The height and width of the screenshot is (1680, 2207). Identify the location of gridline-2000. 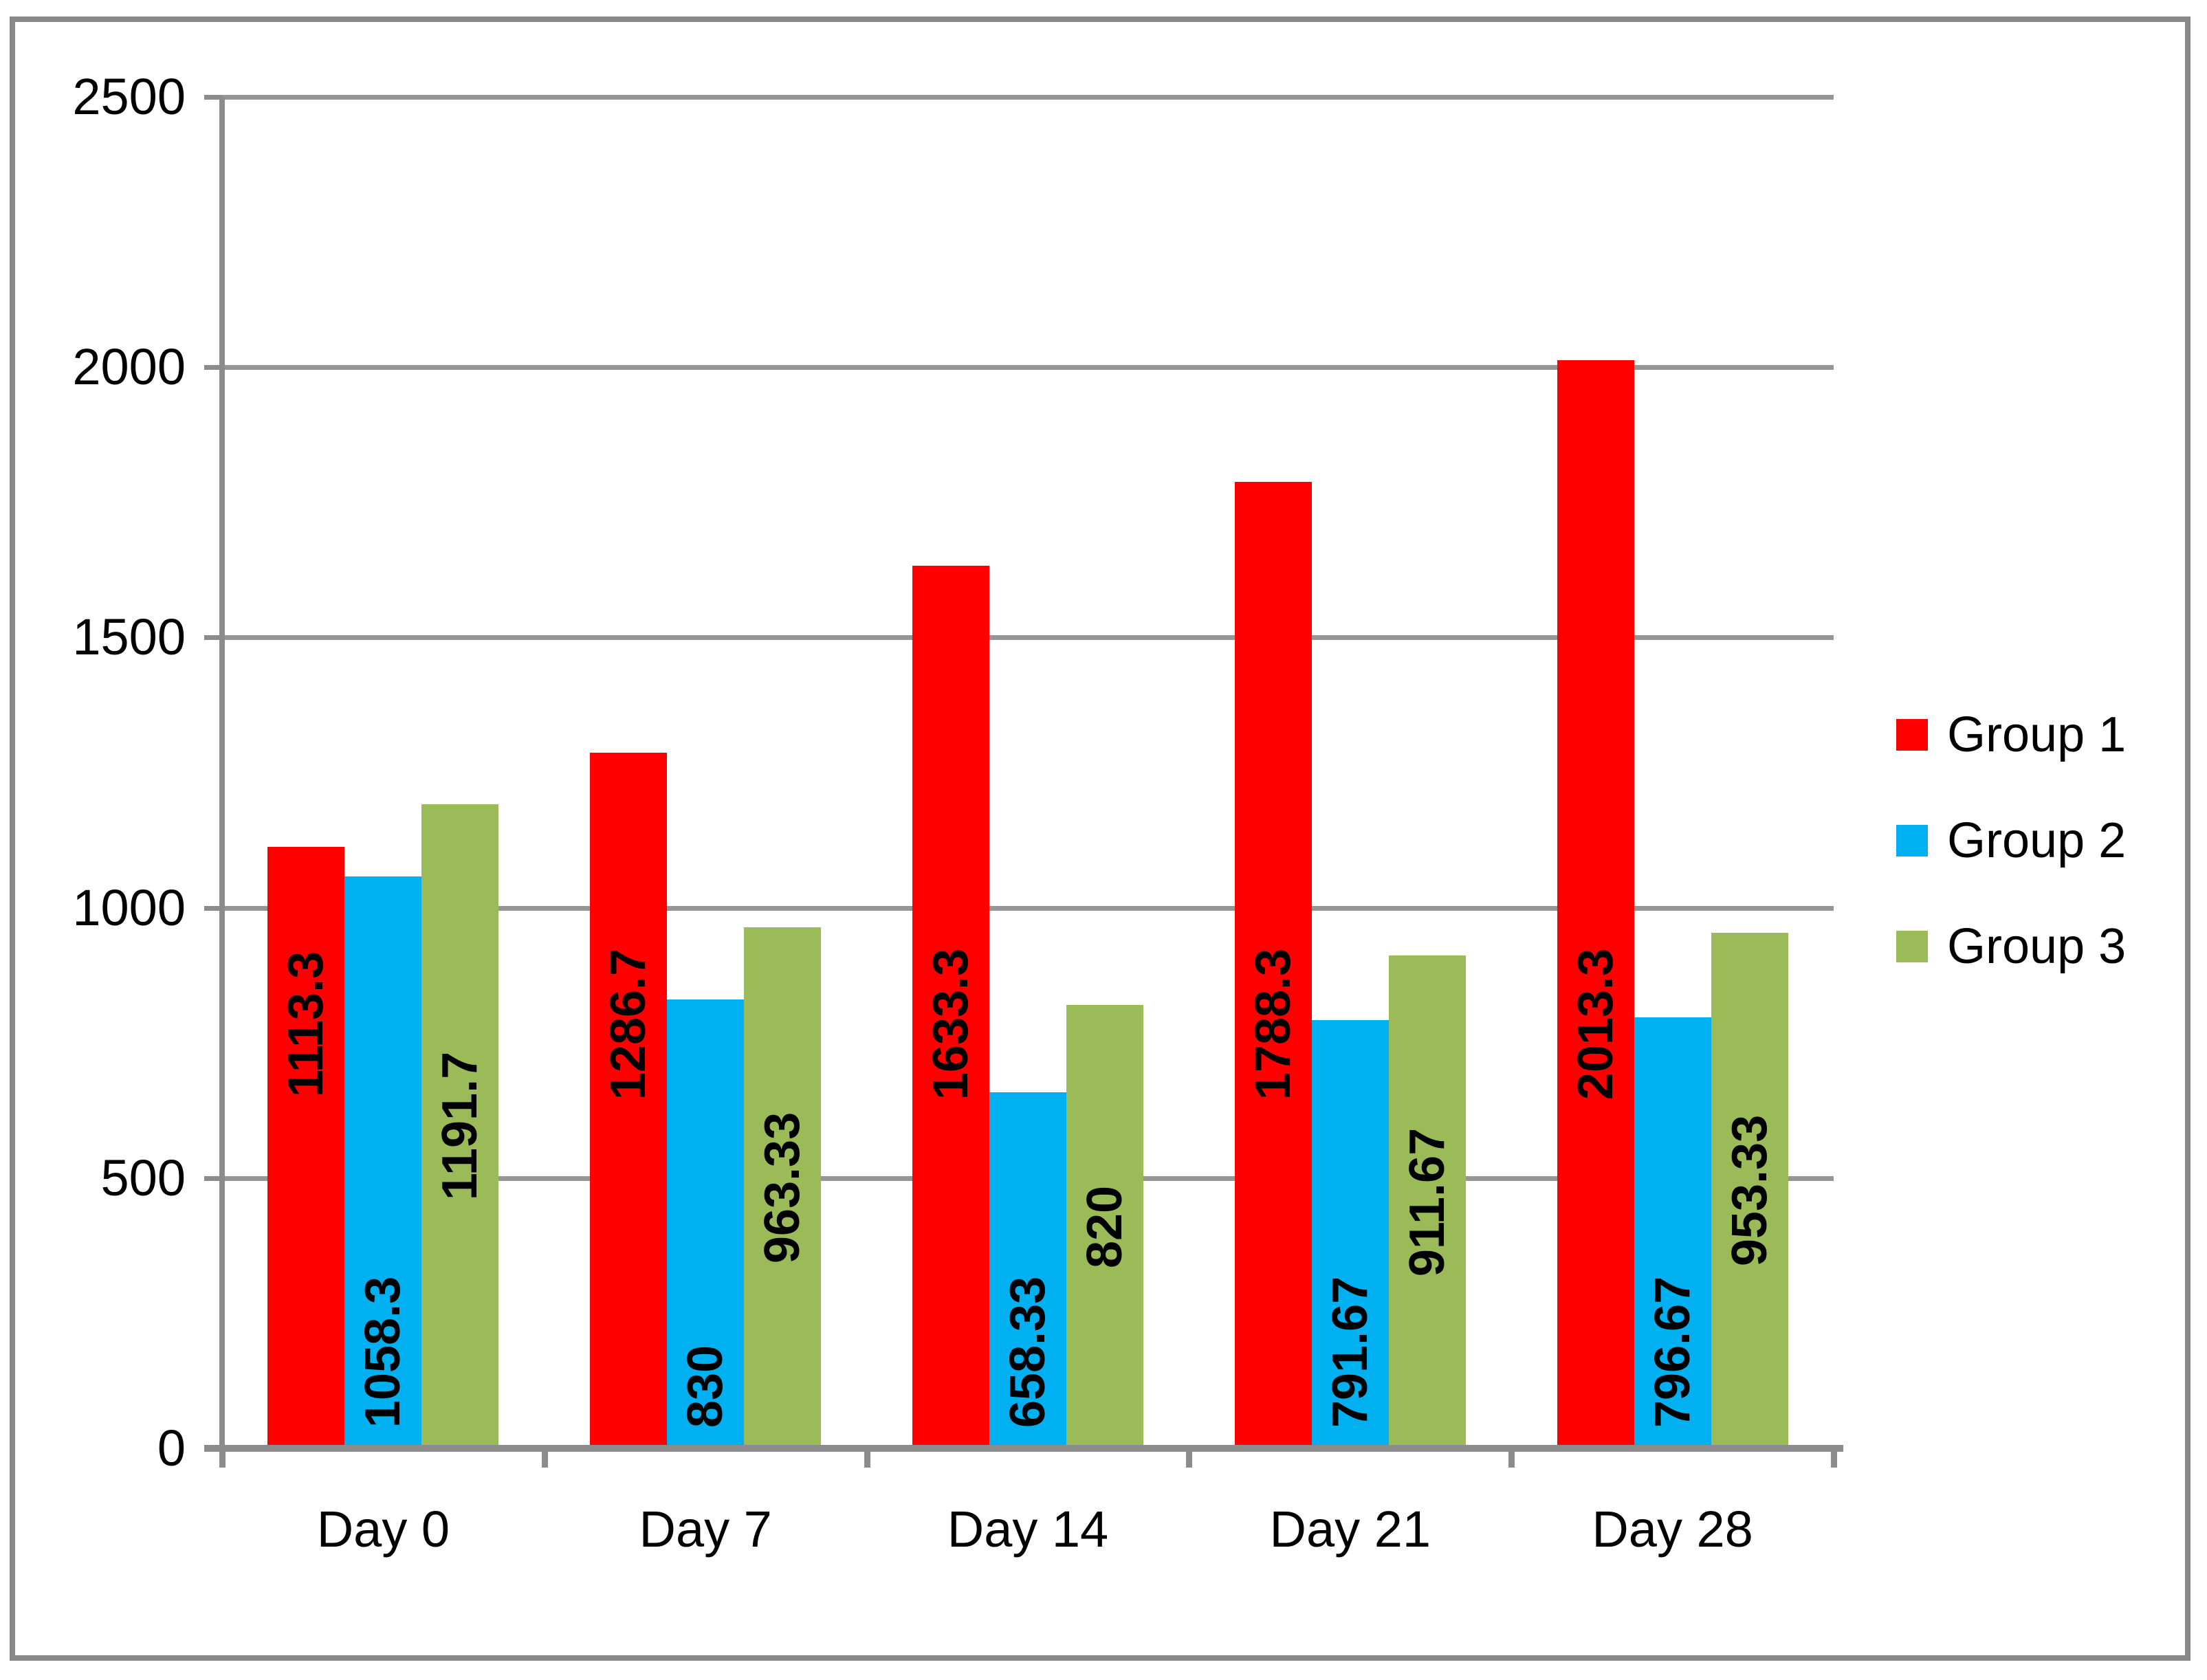
(1028, 368).